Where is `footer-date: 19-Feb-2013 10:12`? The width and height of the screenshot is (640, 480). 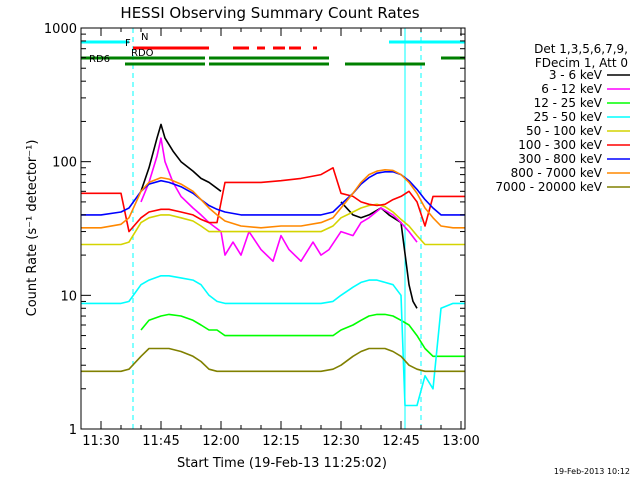
footer-date: 19-Feb-2013 10:12 is located at coordinates (592, 471).